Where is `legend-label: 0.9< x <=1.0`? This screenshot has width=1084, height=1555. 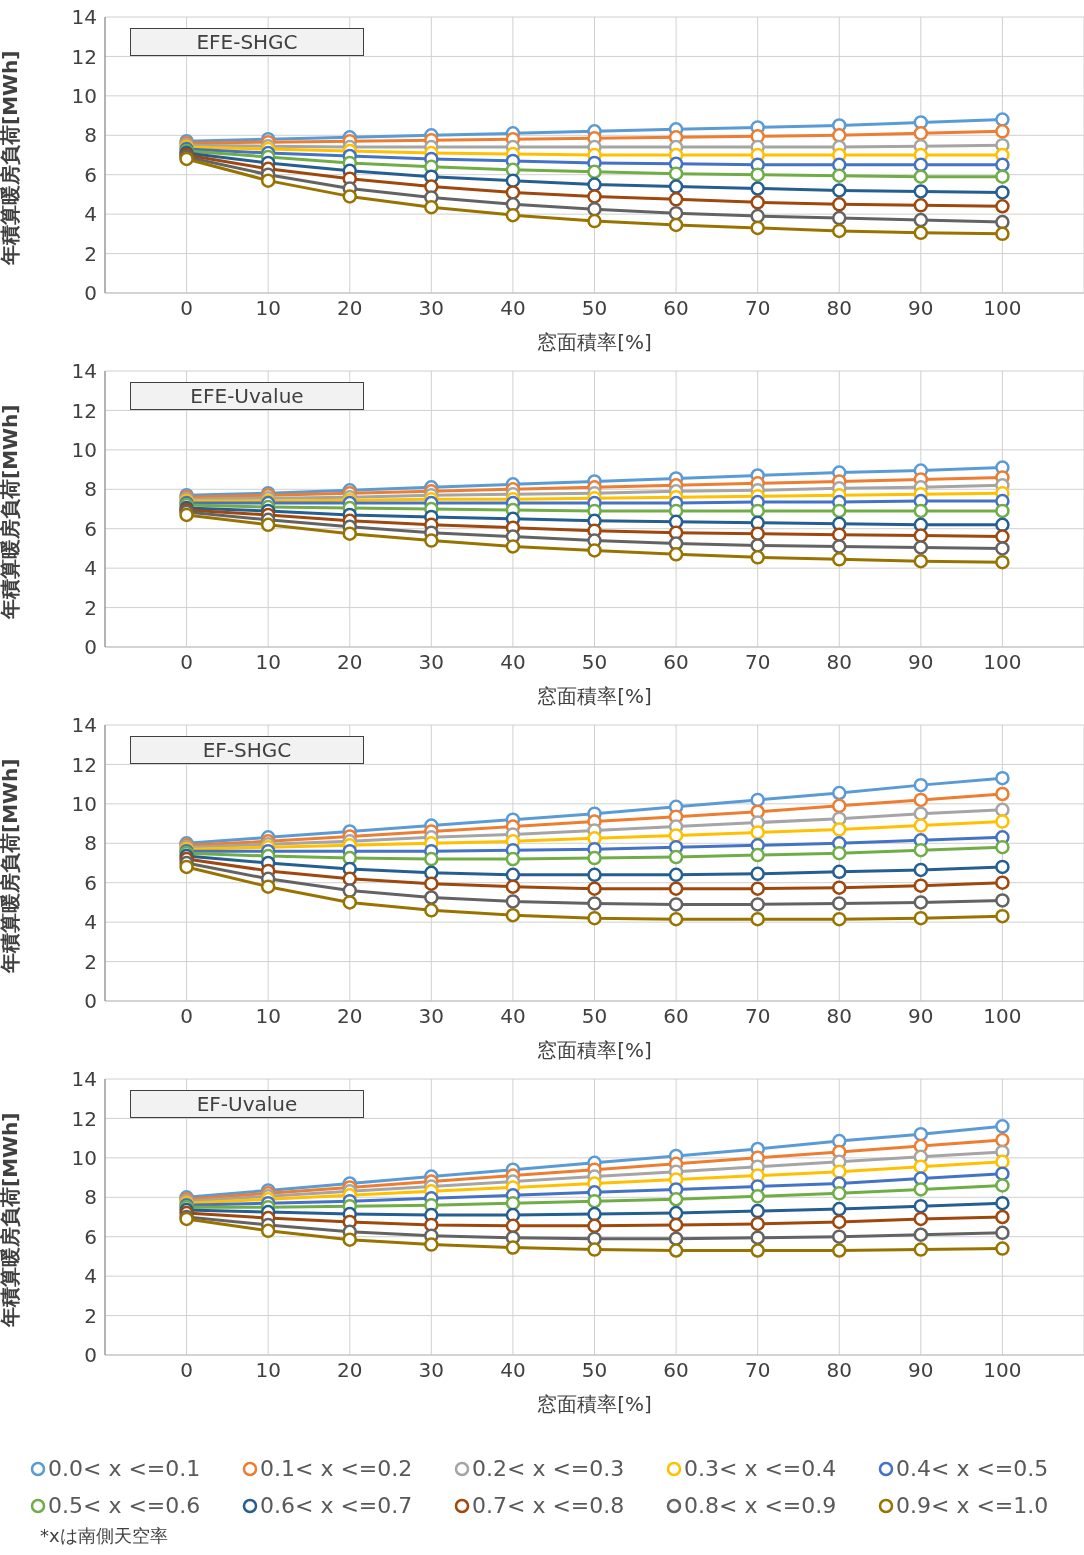
legend-label: 0.9< x <=1.0 is located at coordinates (972, 1505).